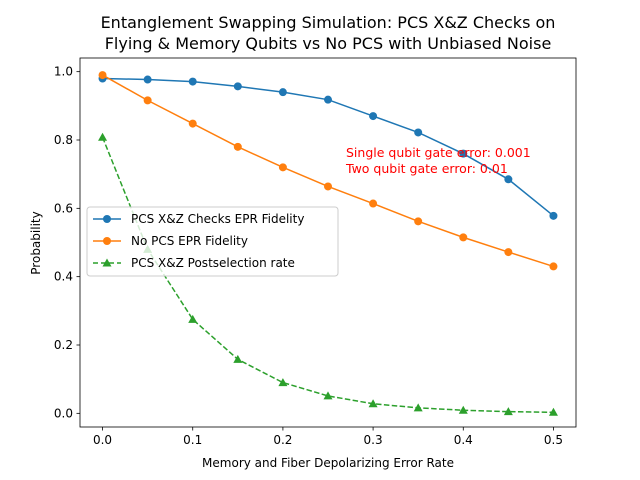 Image resolution: width=640 pixels, height=480 pixels. Describe the element at coordinates (102, 440) in the screenshot. I see `x-tick-label: 0.0` at that location.